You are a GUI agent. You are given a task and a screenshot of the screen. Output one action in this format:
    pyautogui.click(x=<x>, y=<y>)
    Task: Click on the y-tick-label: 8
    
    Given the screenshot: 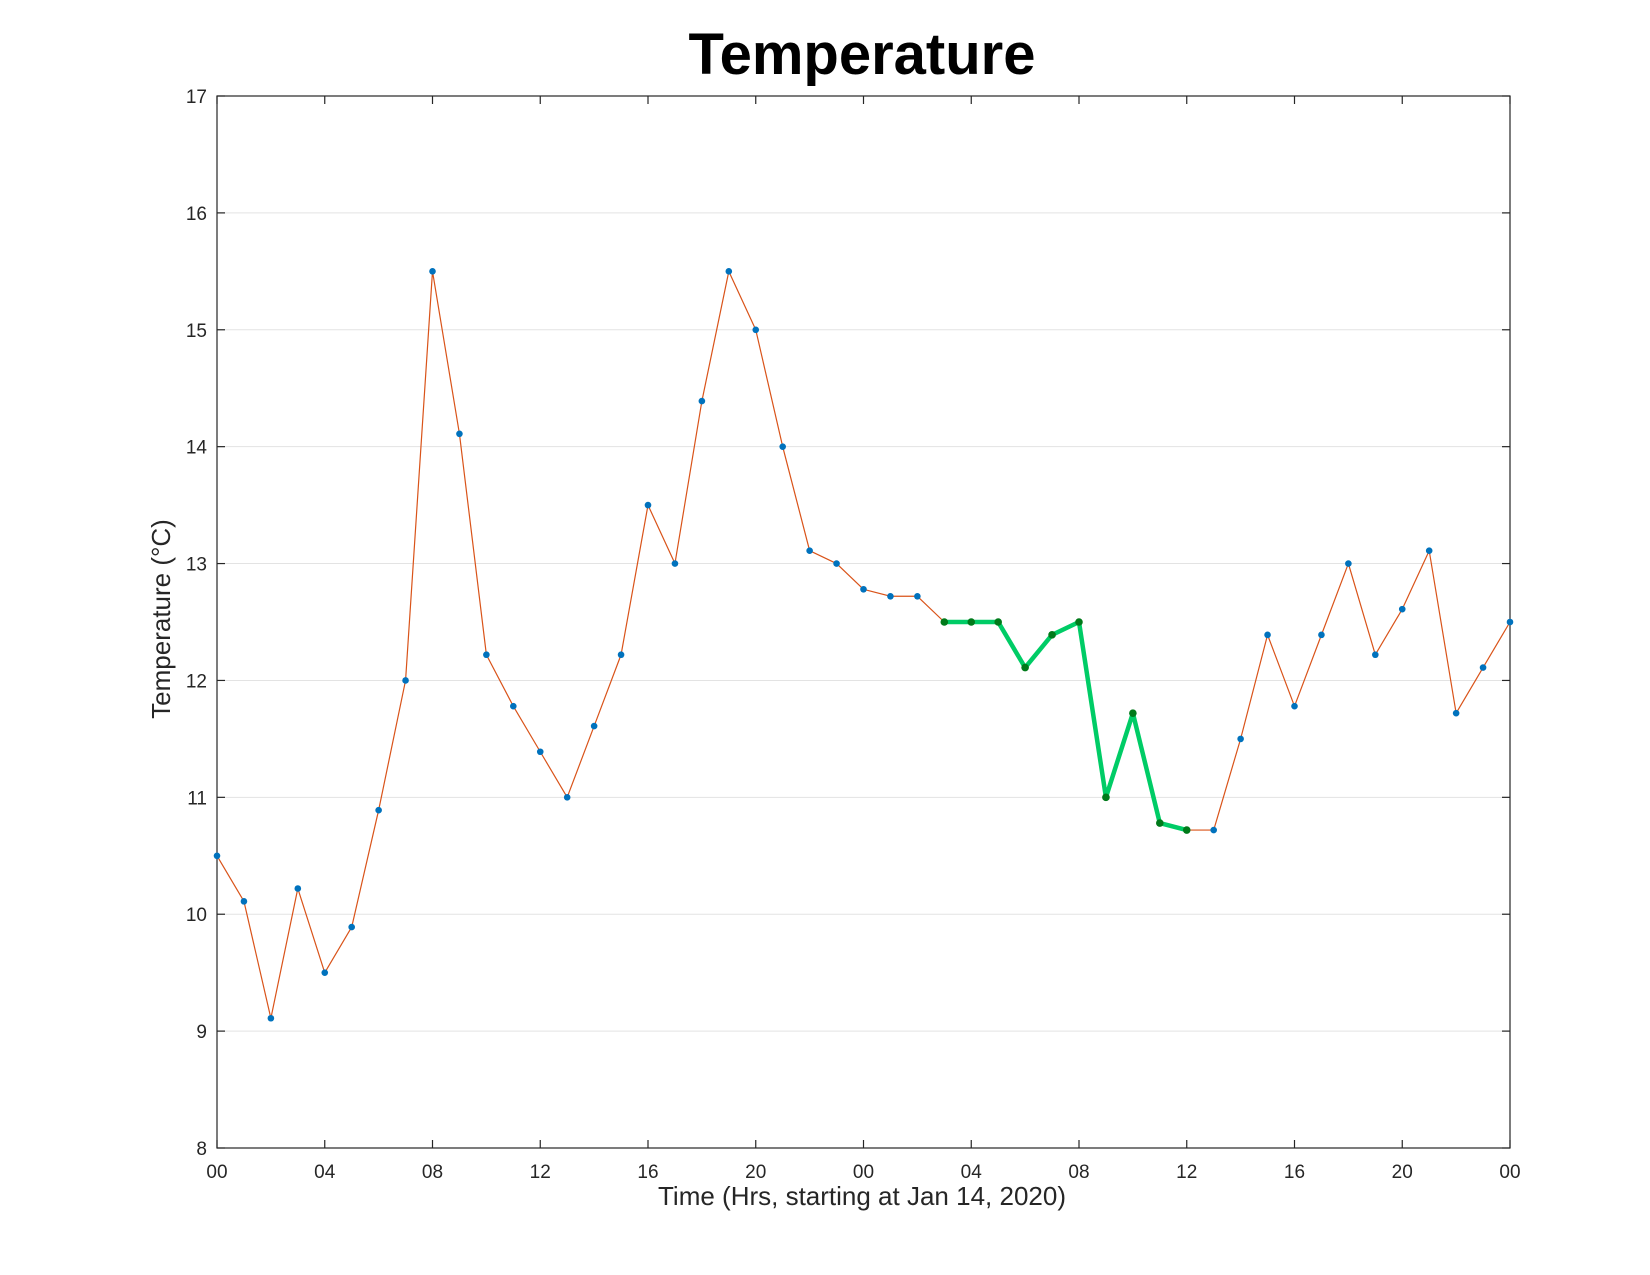 What is the action you would take?
    pyautogui.click(x=201, y=1149)
    